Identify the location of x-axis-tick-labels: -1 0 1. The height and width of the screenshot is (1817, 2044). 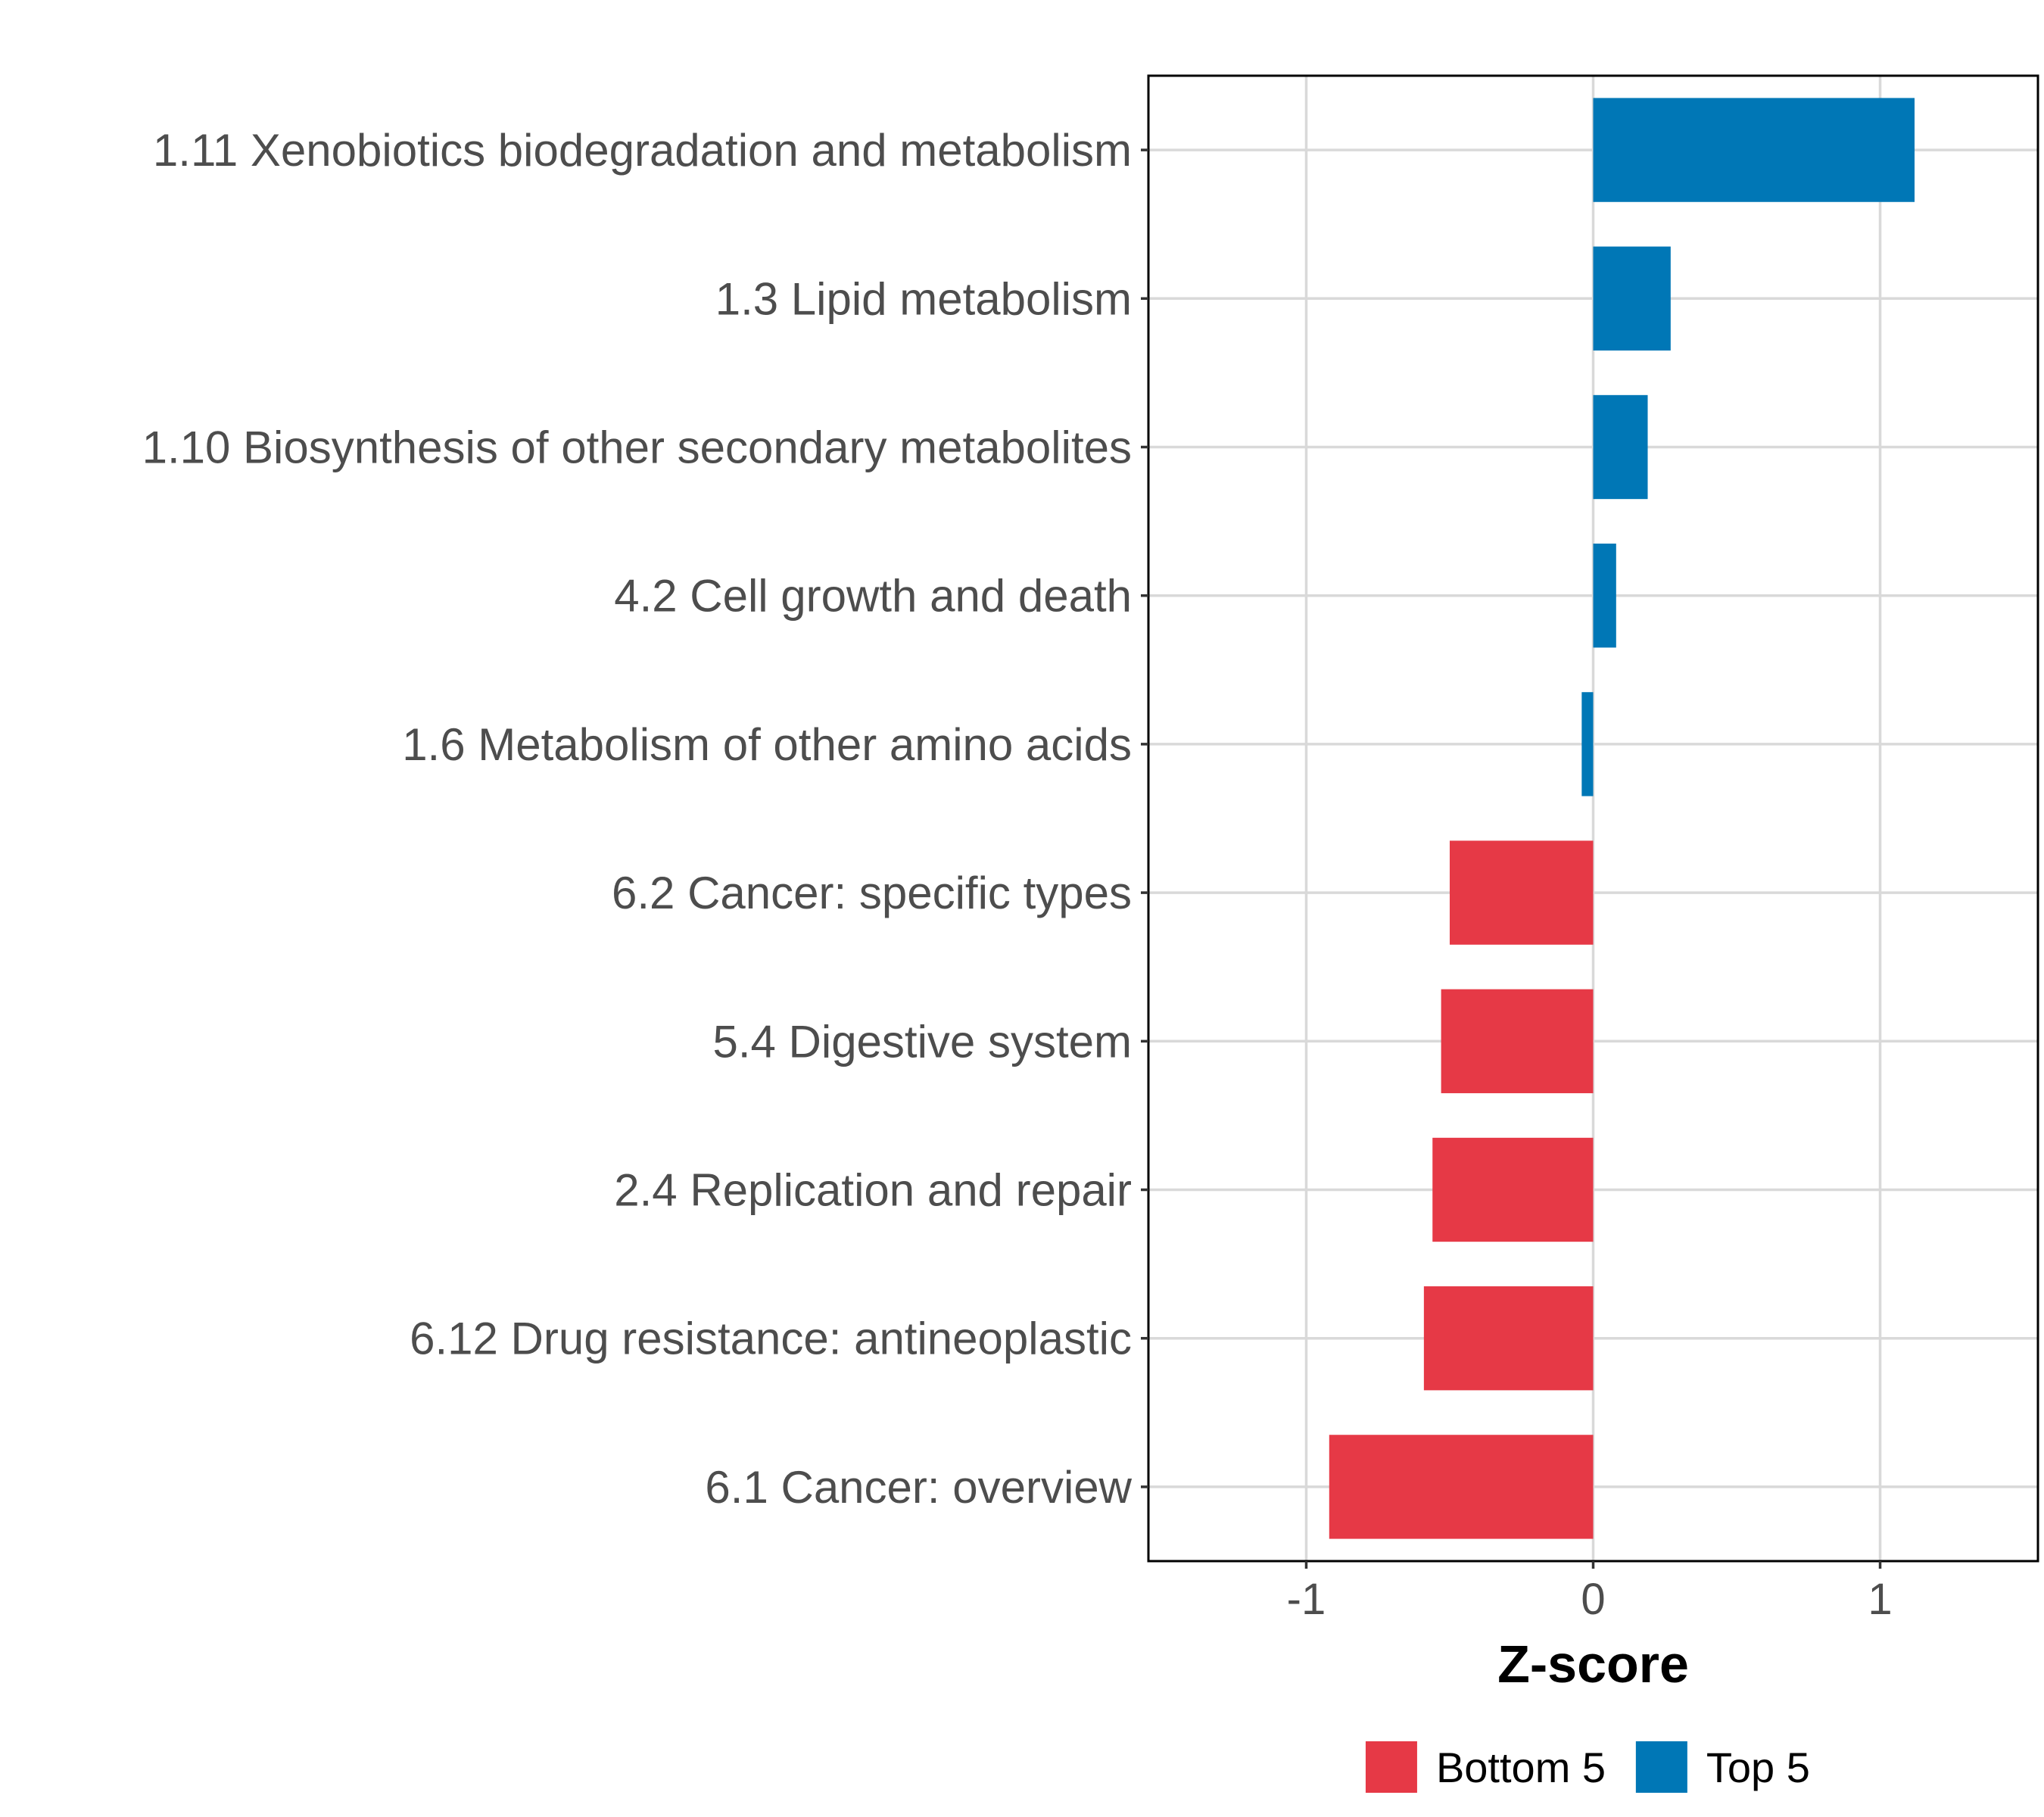
(1590, 1599).